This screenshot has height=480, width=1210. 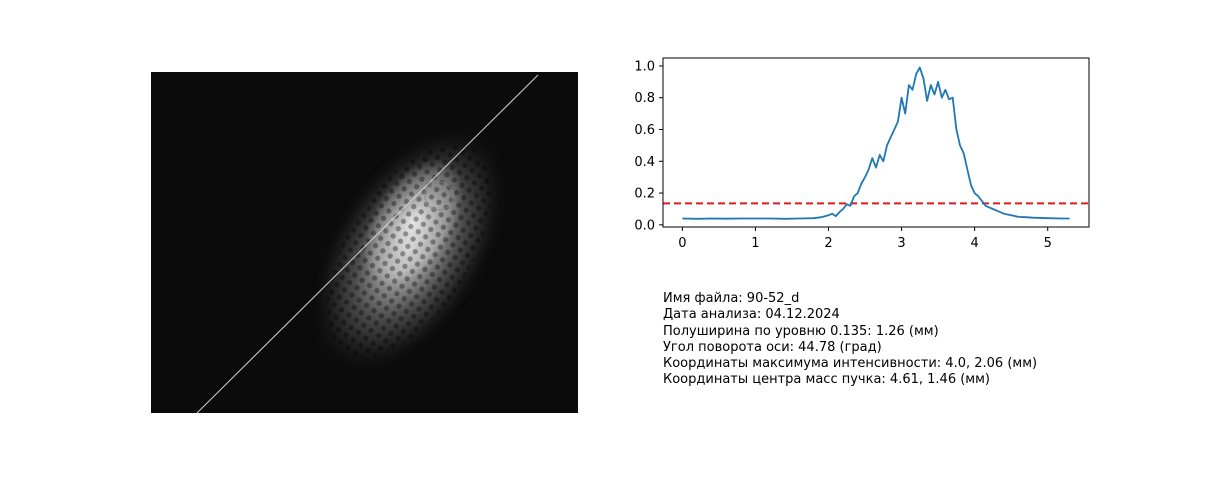 I want to click on y-tick-label: 1.0, so click(x=644, y=66).